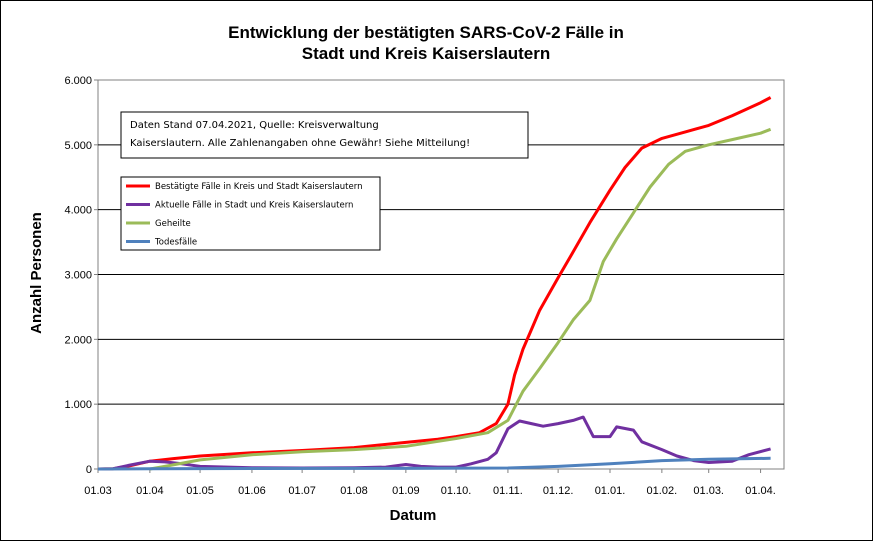 The image size is (873, 541). What do you see at coordinates (760, 491) in the screenshot?
I see `x-tick-label: 01.04.` at bounding box center [760, 491].